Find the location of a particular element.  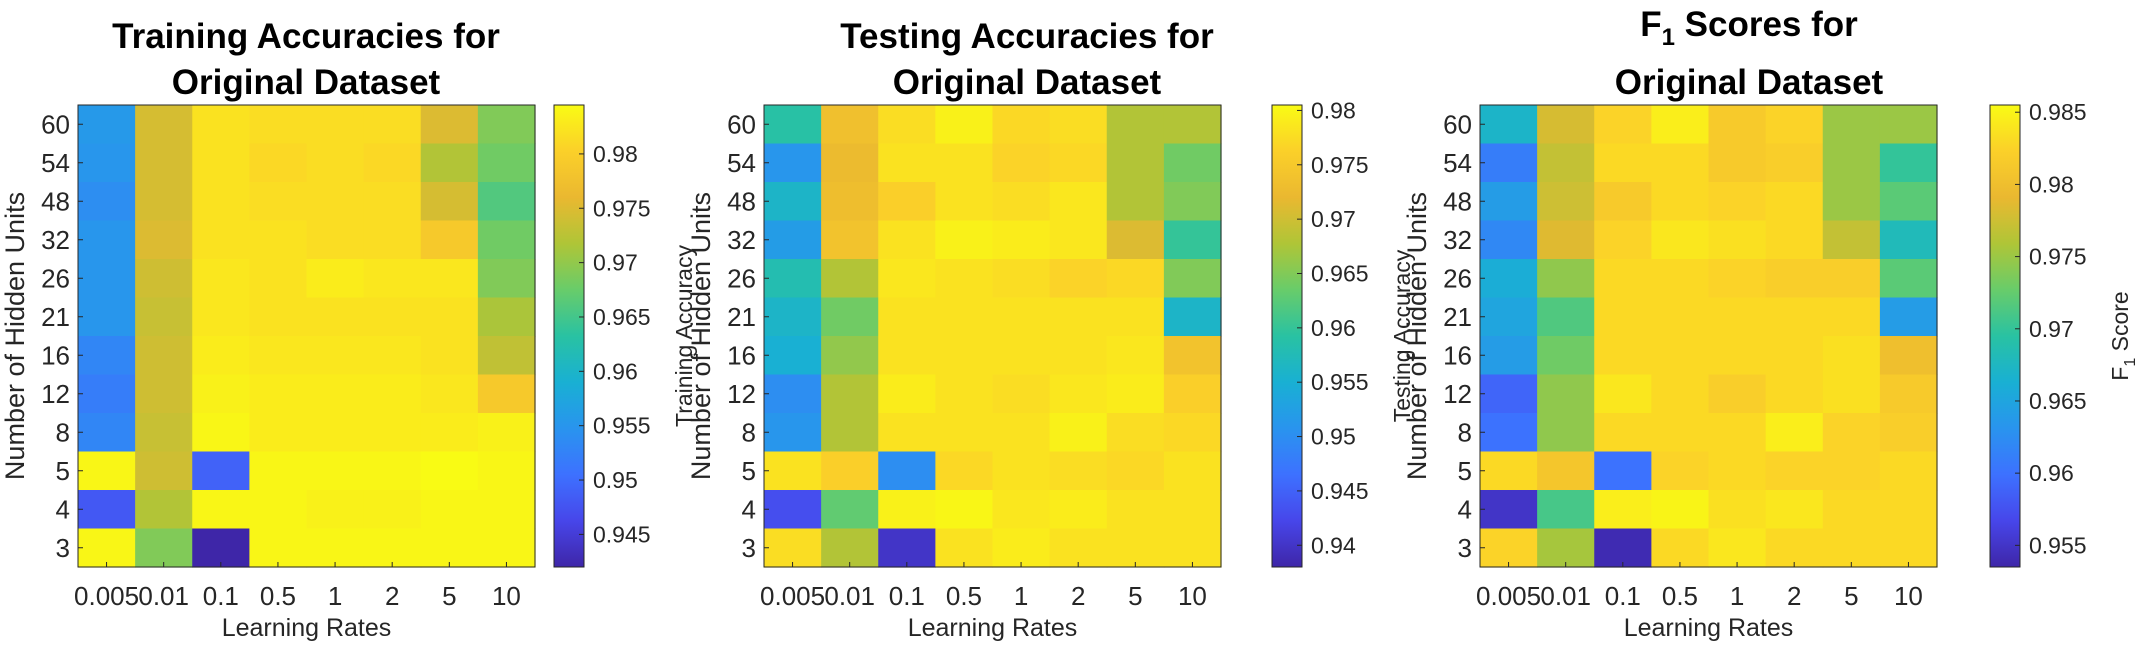

colorbar-tick-label: 0.945 is located at coordinates (622, 534).